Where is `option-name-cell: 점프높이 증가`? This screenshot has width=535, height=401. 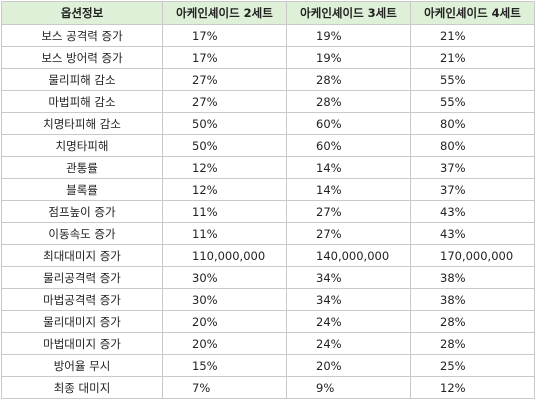
option-name-cell: 점프높이 증가 is located at coordinates (82, 211).